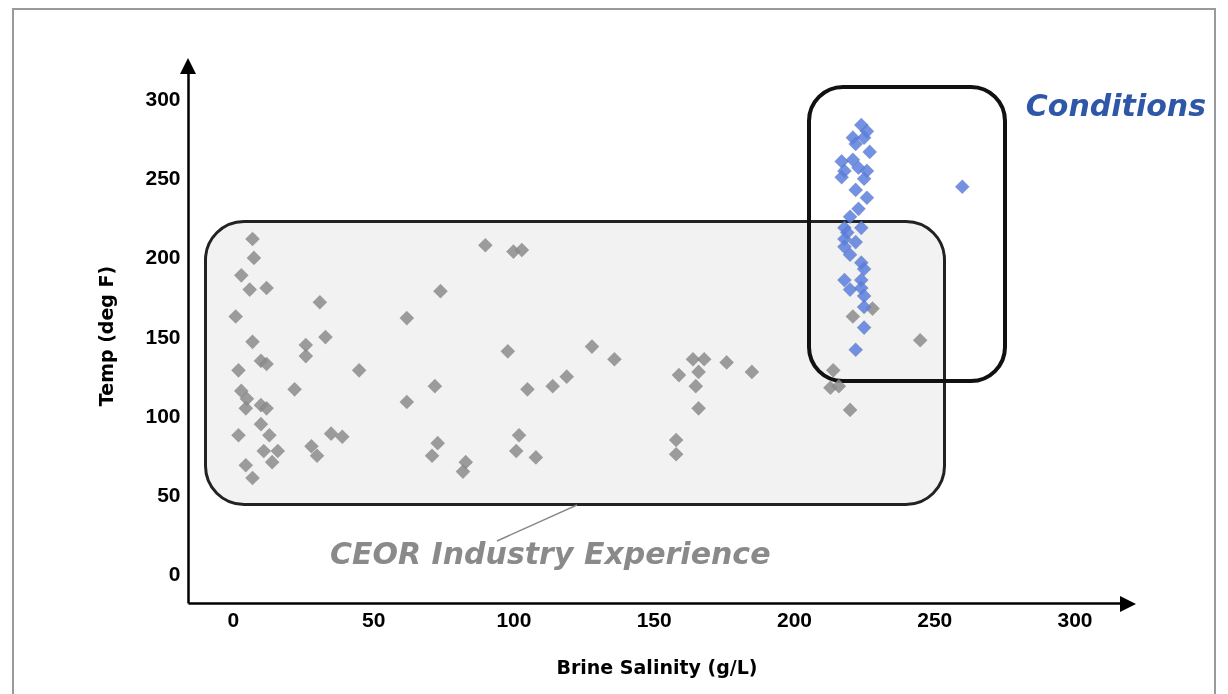 Image resolution: width=1228 pixels, height=694 pixels. Describe the element at coordinates (106, 336) in the screenshot. I see `y-axis-title: Temp (deg F)` at that location.